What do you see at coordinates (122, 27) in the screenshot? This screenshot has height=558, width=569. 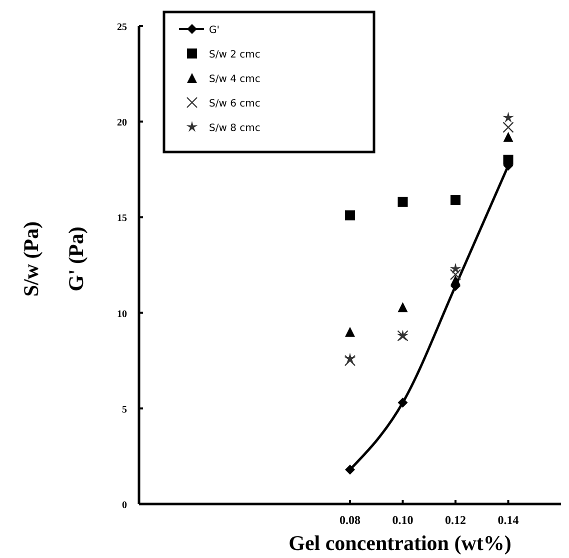 I see `y-tick-label: 25` at bounding box center [122, 27].